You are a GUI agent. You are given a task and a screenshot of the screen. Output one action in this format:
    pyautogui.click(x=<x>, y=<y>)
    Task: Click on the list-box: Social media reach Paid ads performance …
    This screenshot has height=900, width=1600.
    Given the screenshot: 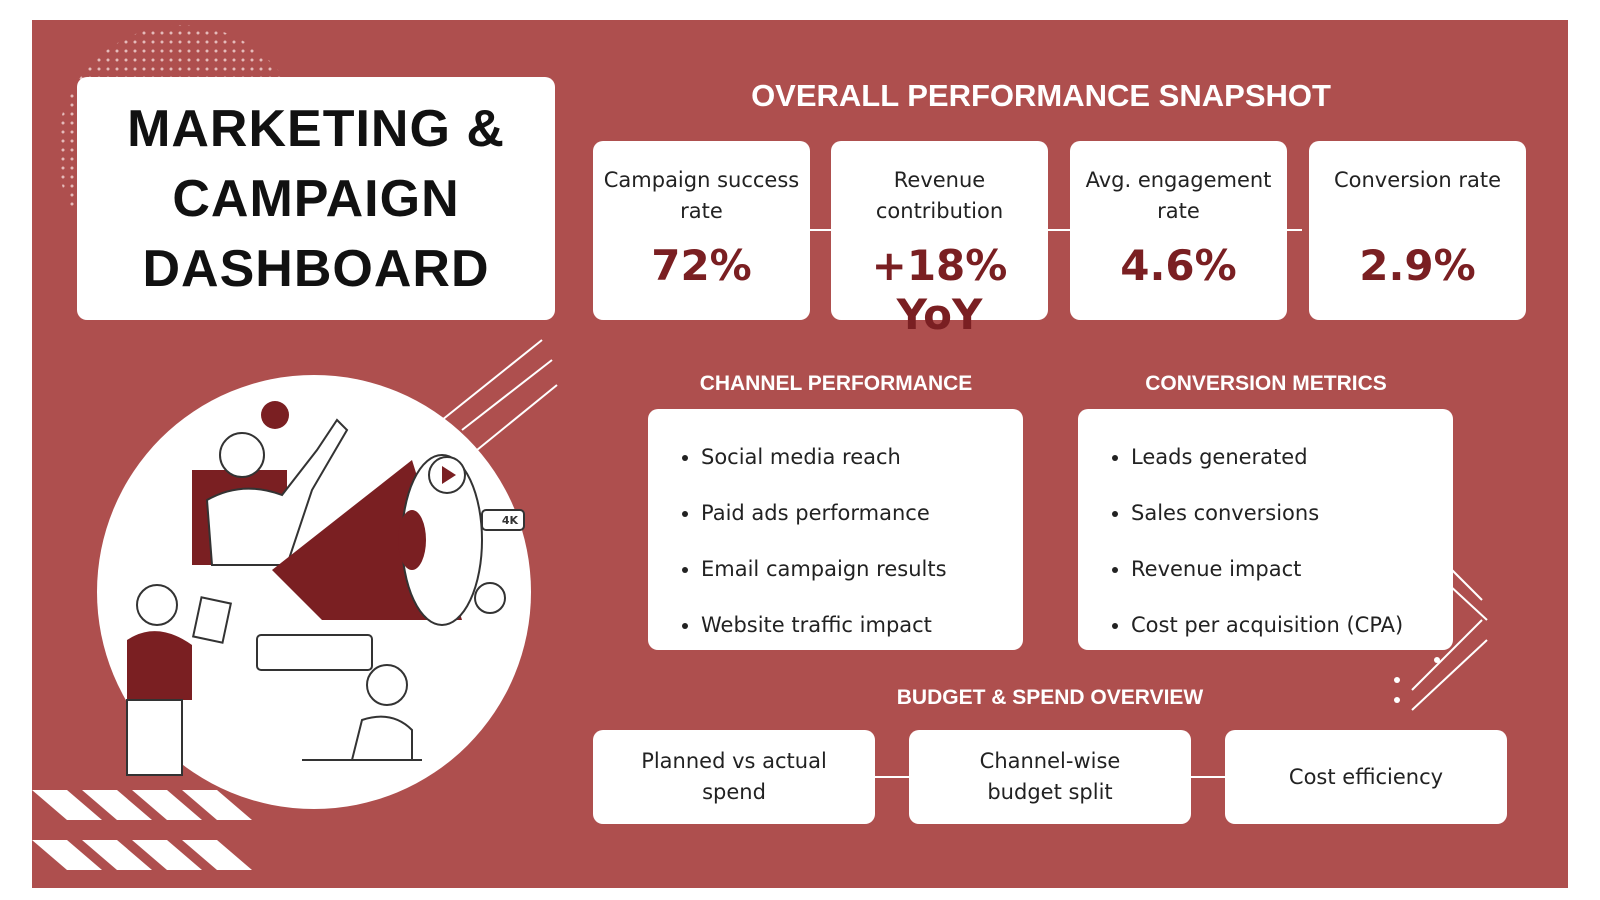 What is the action you would take?
    pyautogui.click(x=835, y=529)
    